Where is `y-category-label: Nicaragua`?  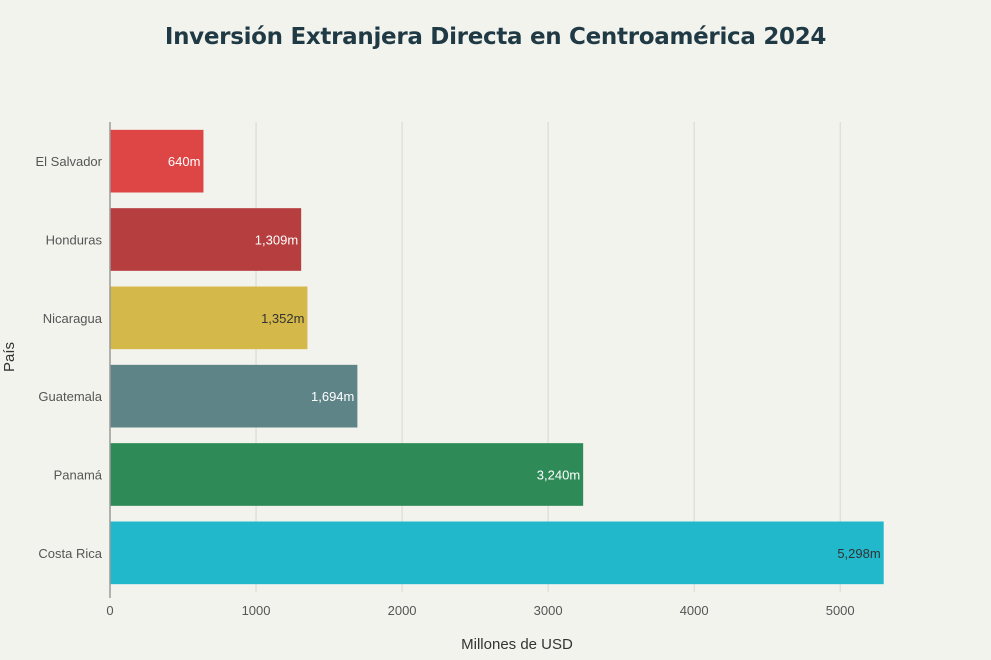 y-category-label: Nicaragua is located at coordinates (73, 318).